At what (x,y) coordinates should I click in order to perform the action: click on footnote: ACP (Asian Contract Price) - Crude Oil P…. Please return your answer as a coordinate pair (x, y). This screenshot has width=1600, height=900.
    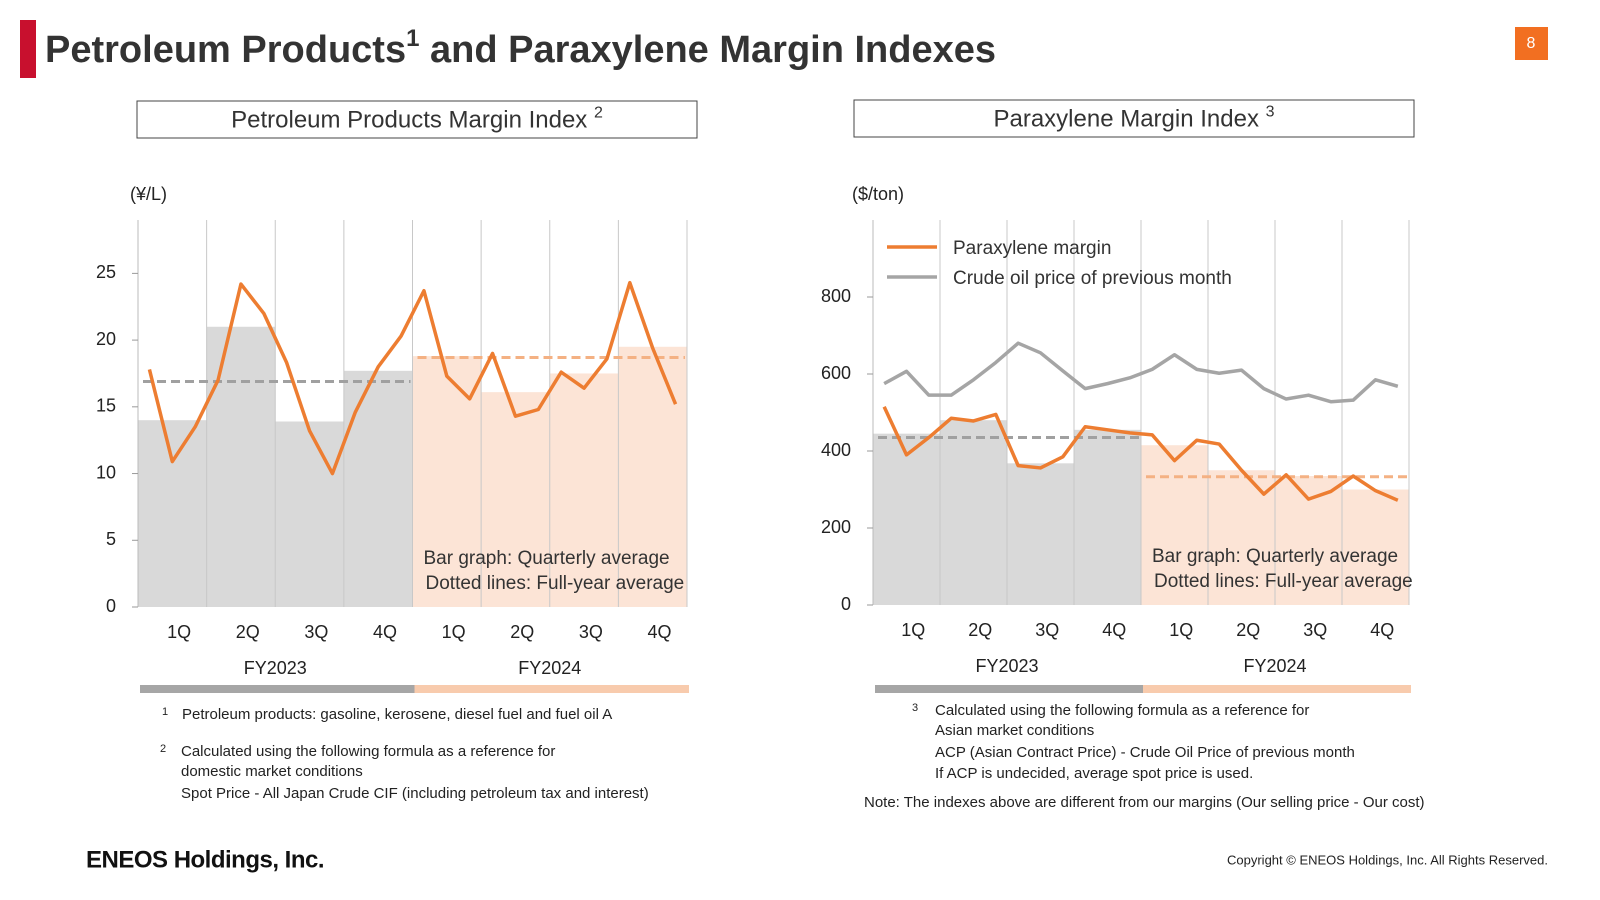
    Looking at the image, I should click on (1145, 752).